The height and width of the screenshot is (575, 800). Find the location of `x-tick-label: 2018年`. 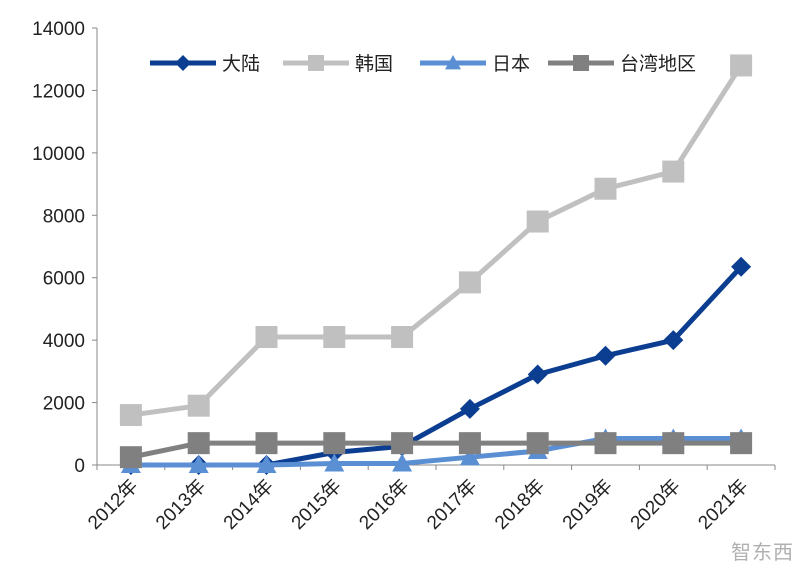

x-tick-label: 2018年 is located at coordinates (519, 504).